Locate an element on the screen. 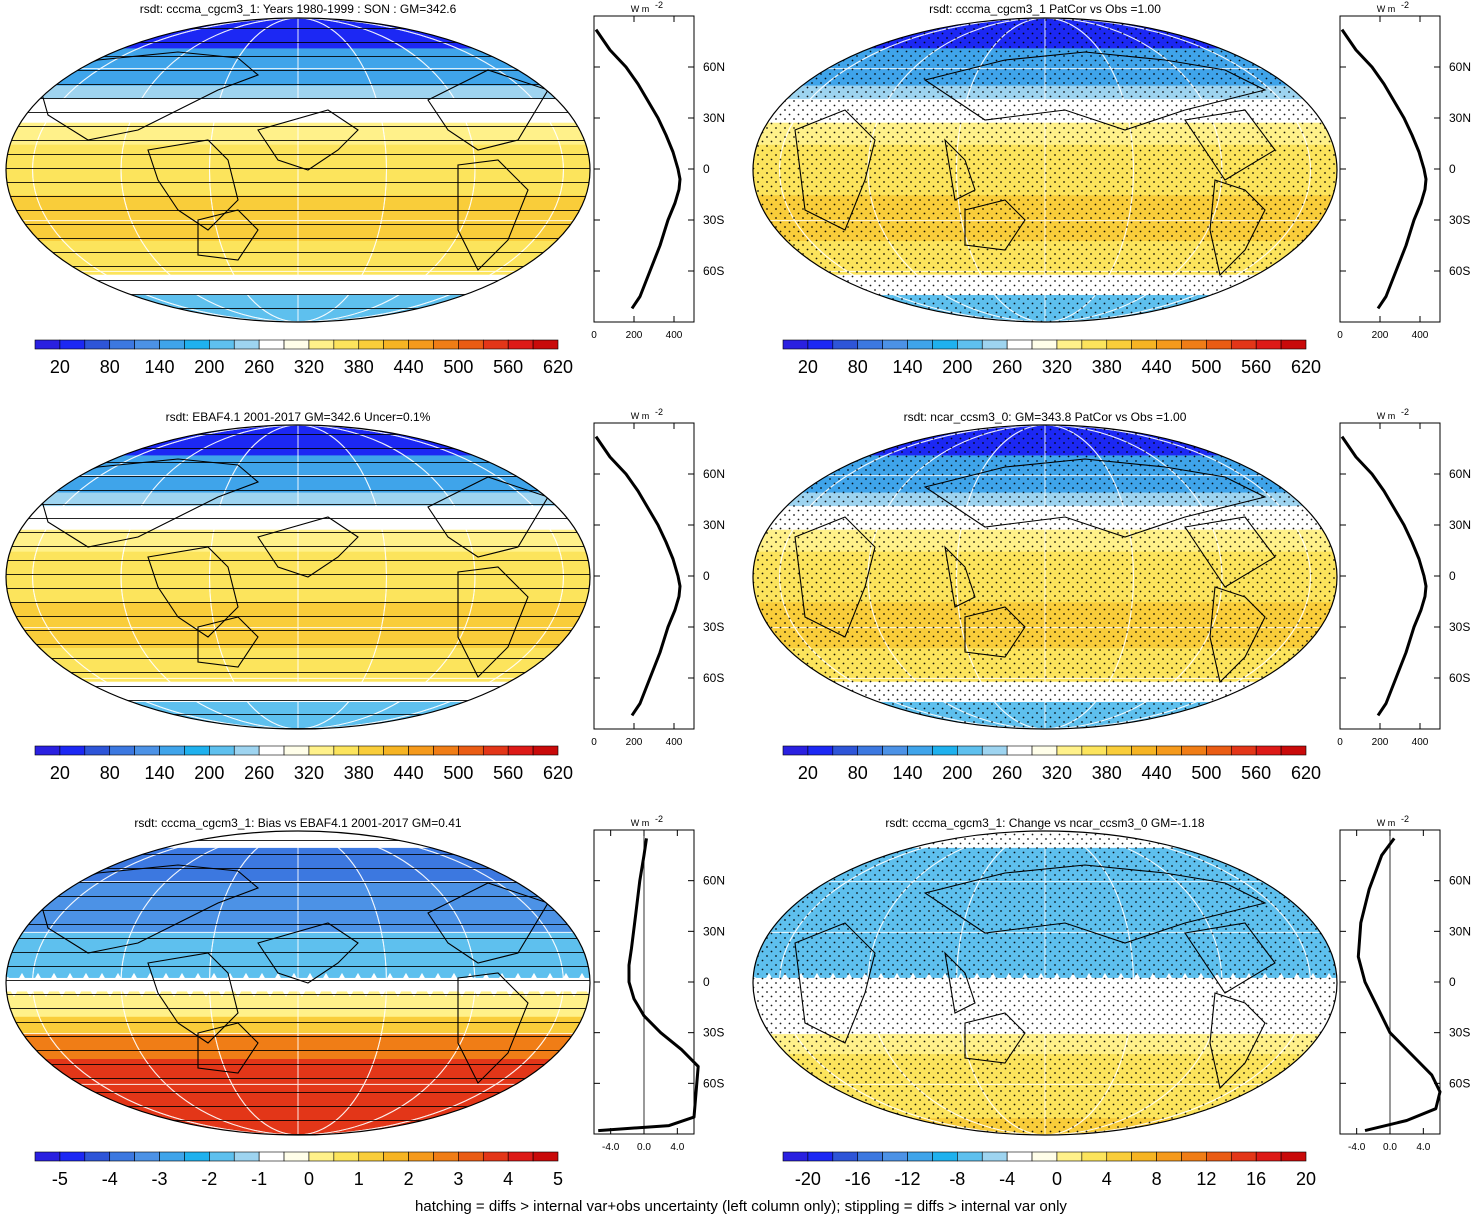 This screenshot has width=1483, height=1215. colorbar-tick-label: -16 is located at coordinates (858, 1179).